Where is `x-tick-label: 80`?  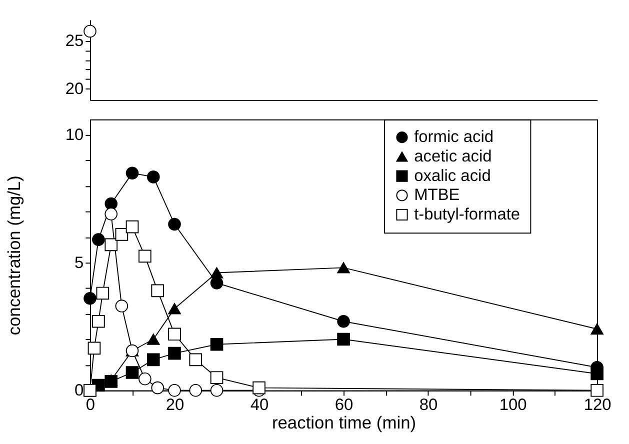 x-tick-label: 80 is located at coordinates (428, 405).